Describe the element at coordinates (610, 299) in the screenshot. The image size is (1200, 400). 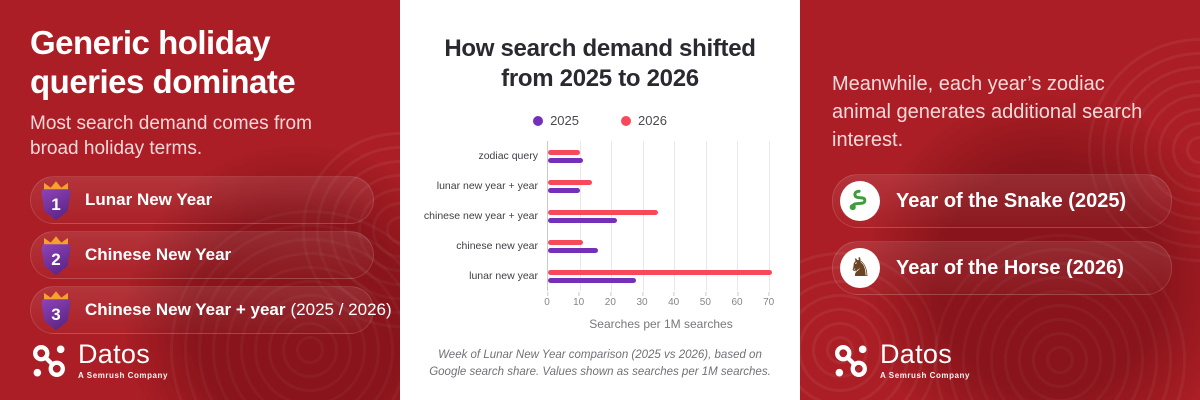
I see `x-axis-tick-label: 20` at that location.